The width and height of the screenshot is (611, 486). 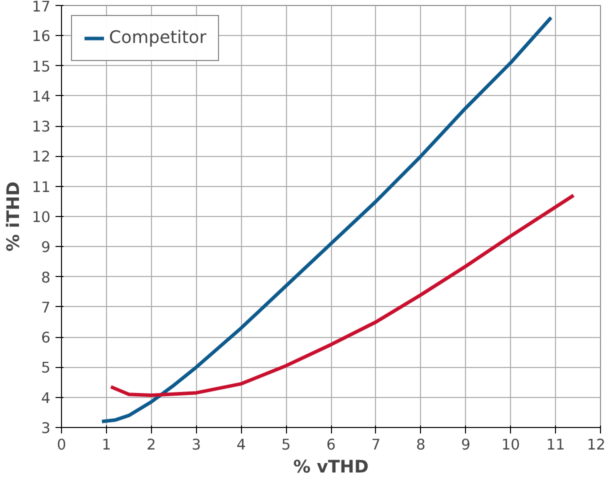 What do you see at coordinates (510, 445) in the screenshot?
I see `x-tick-label: 10` at bounding box center [510, 445].